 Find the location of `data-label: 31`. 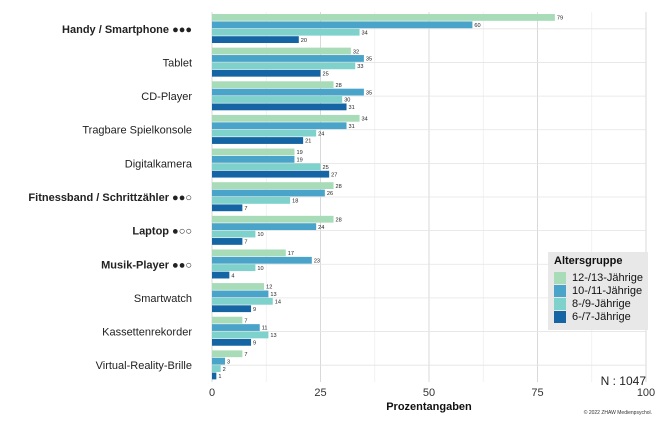

data-label: 31 is located at coordinates (352, 108).